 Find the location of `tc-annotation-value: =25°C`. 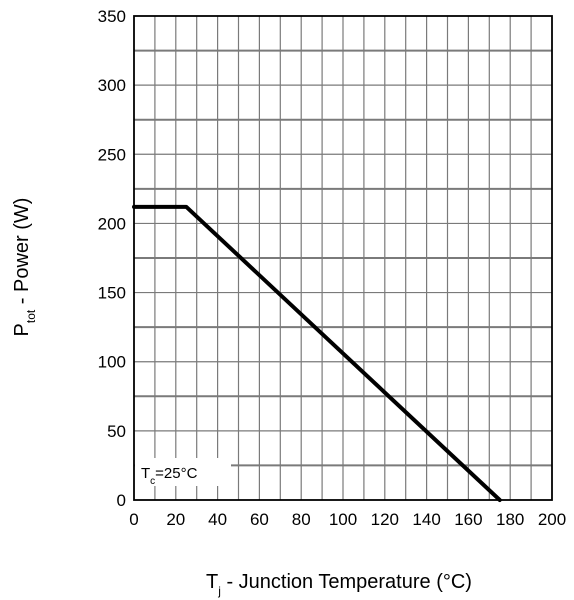

tc-annotation-value: =25°C is located at coordinates (176, 473).